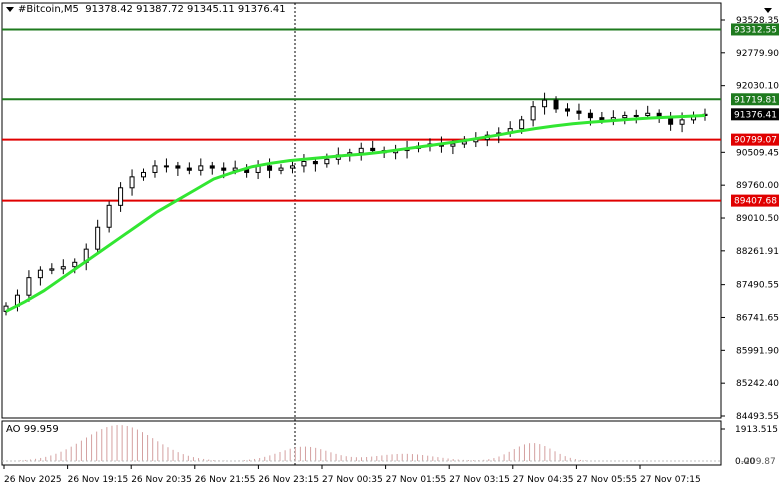  I want to click on price-tick-label: 88261.91, so click(757, 252).